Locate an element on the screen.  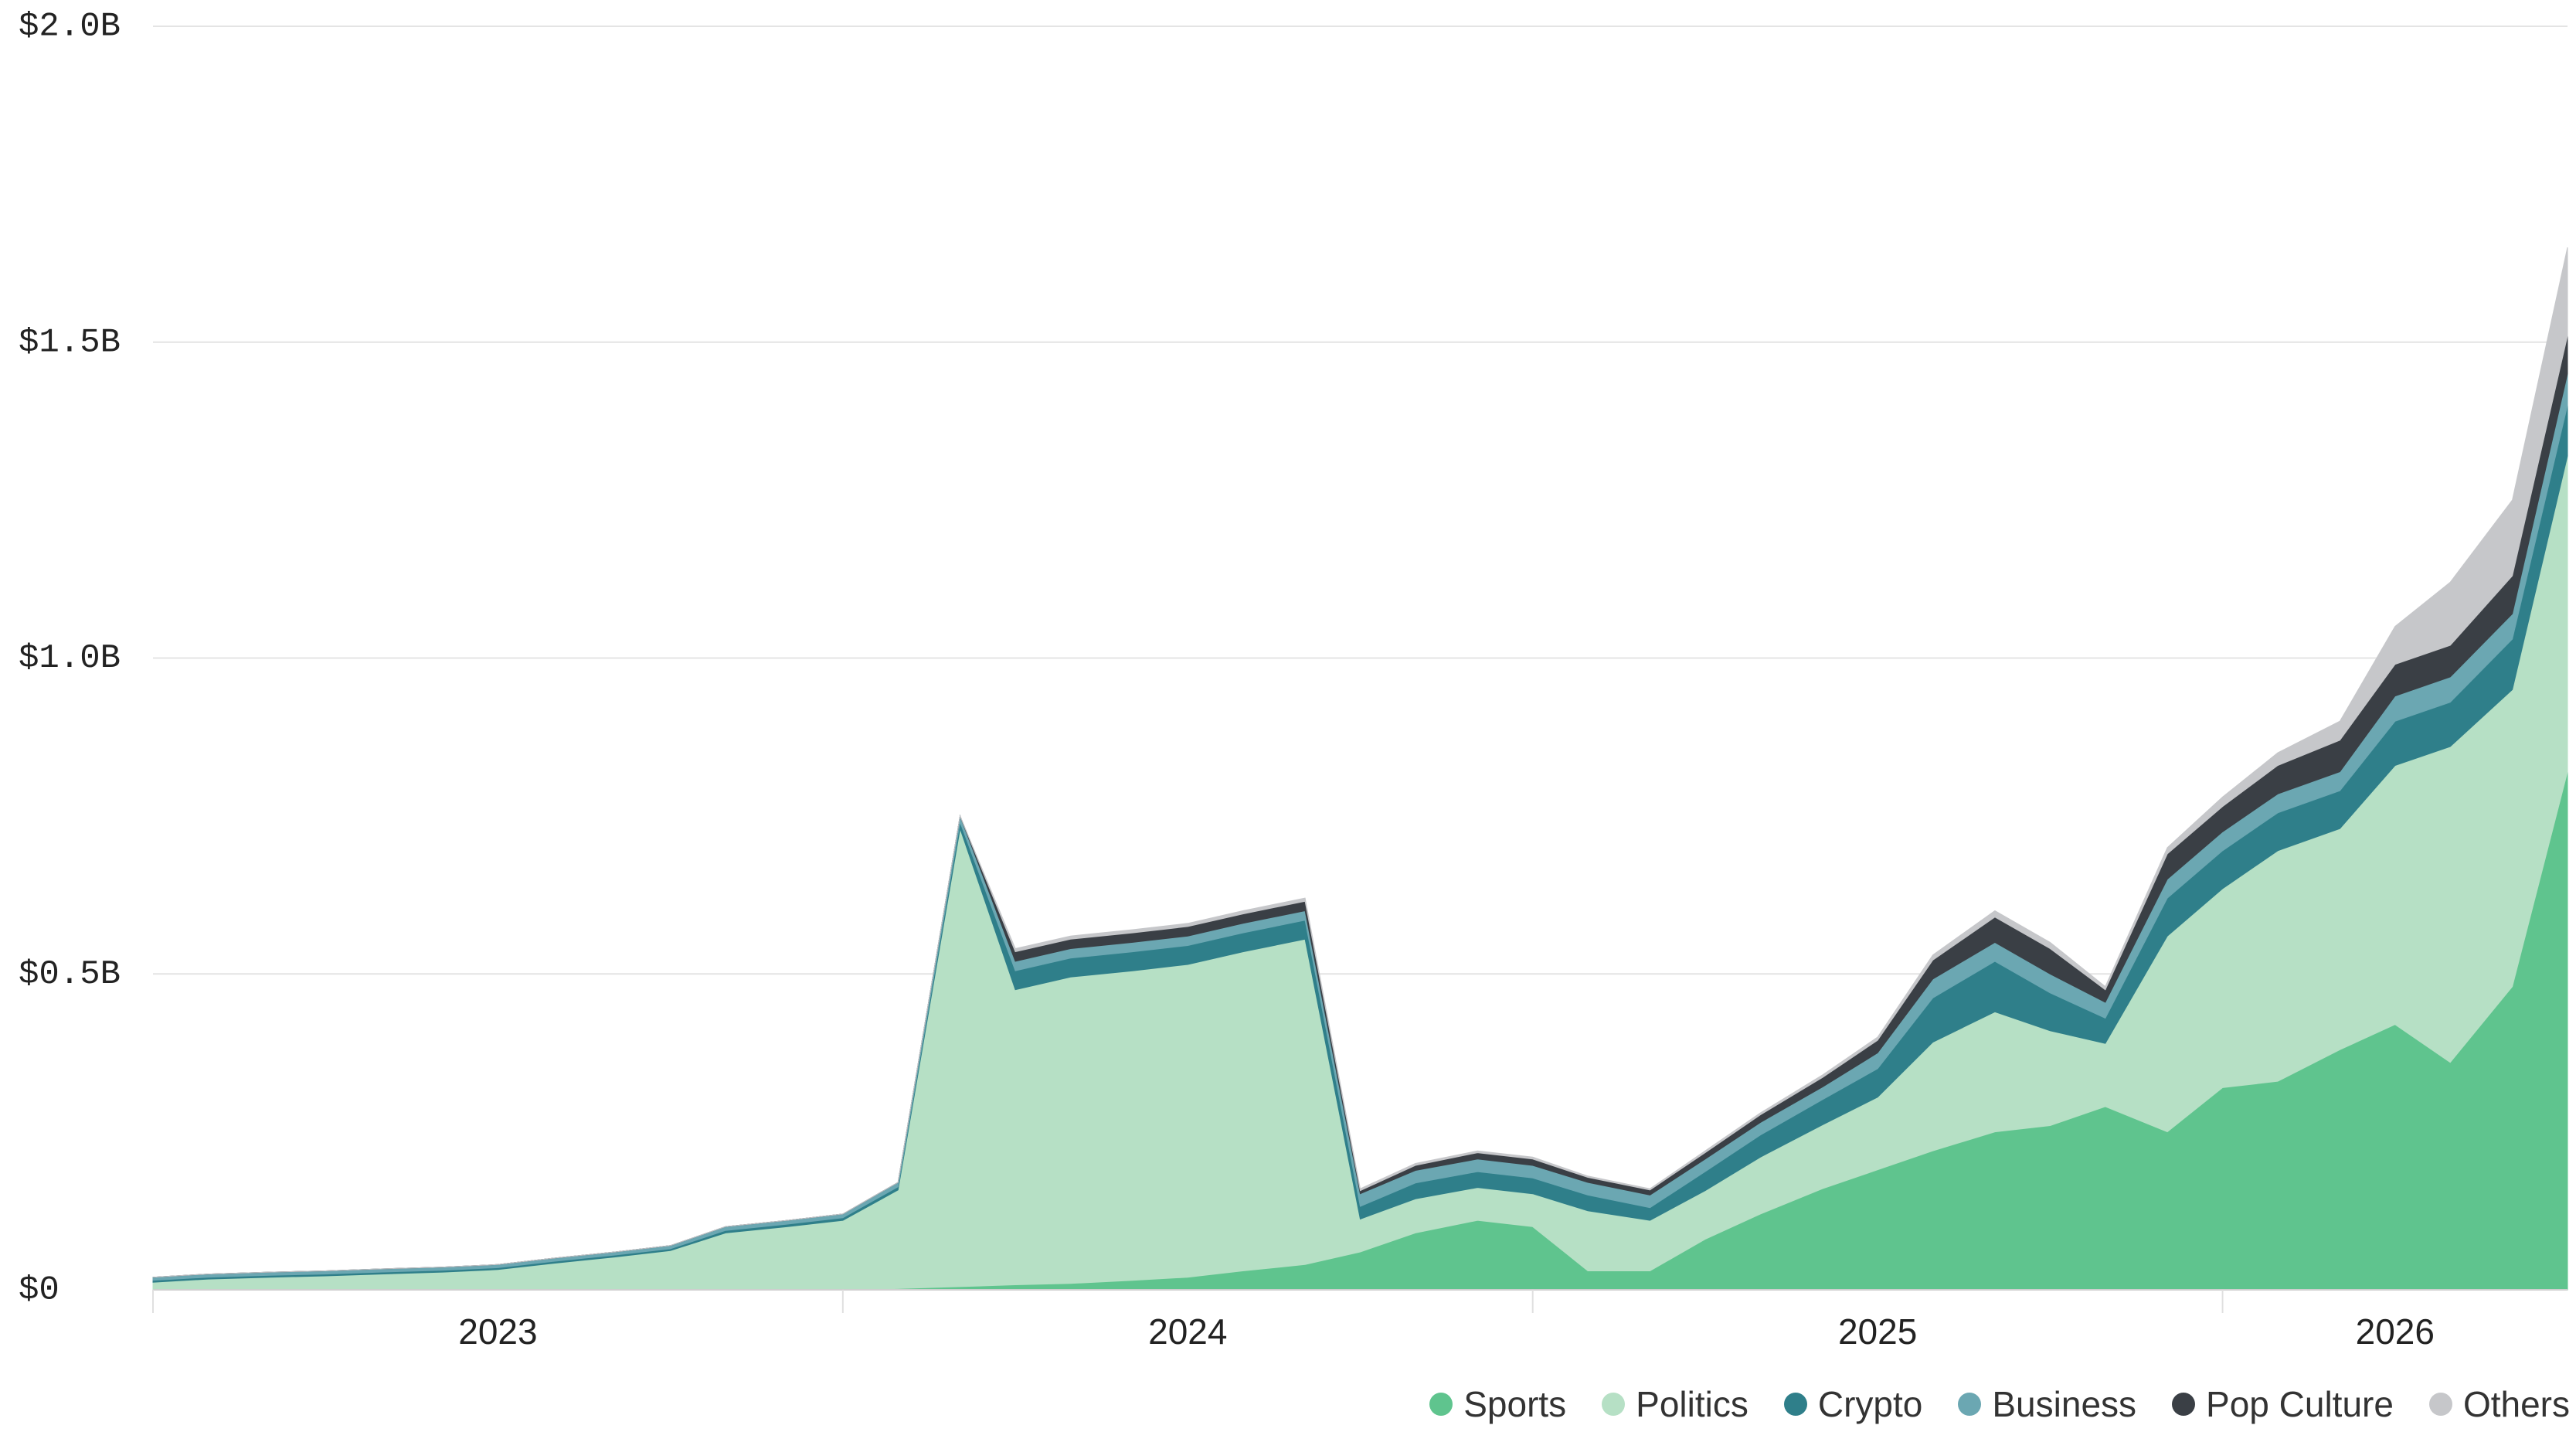
x-tick-label: 2023 is located at coordinates (497, 1332).